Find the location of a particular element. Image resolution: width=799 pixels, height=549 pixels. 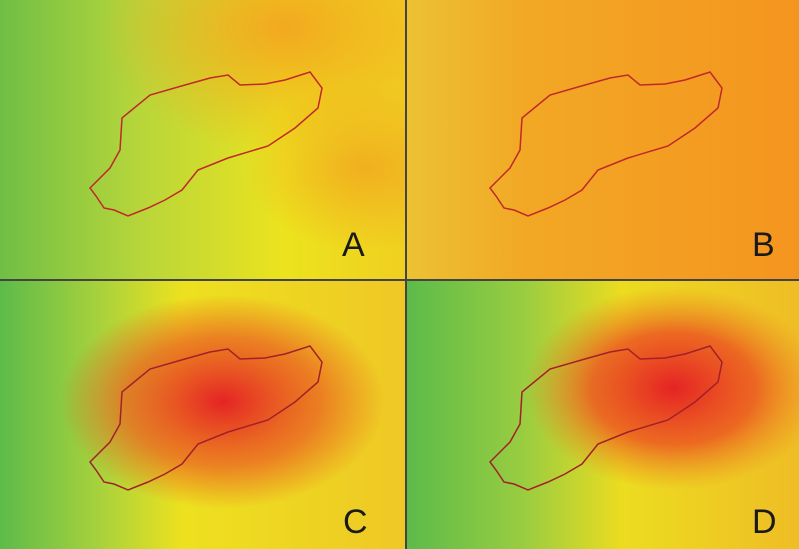

panel-label: A is located at coordinates (353, 245).